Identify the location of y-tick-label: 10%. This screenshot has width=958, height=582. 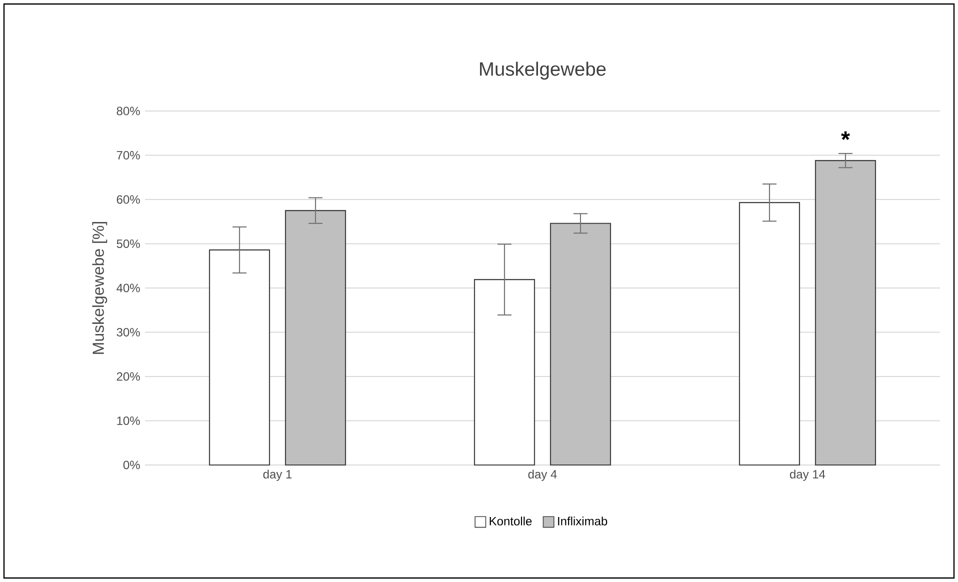
(128, 420).